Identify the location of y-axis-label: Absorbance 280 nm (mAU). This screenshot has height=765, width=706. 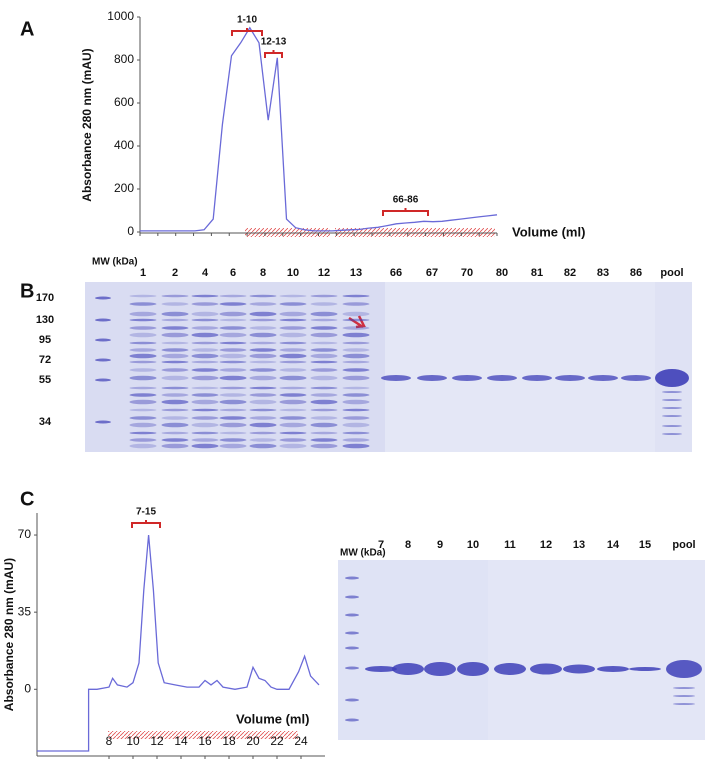
(87, 124).